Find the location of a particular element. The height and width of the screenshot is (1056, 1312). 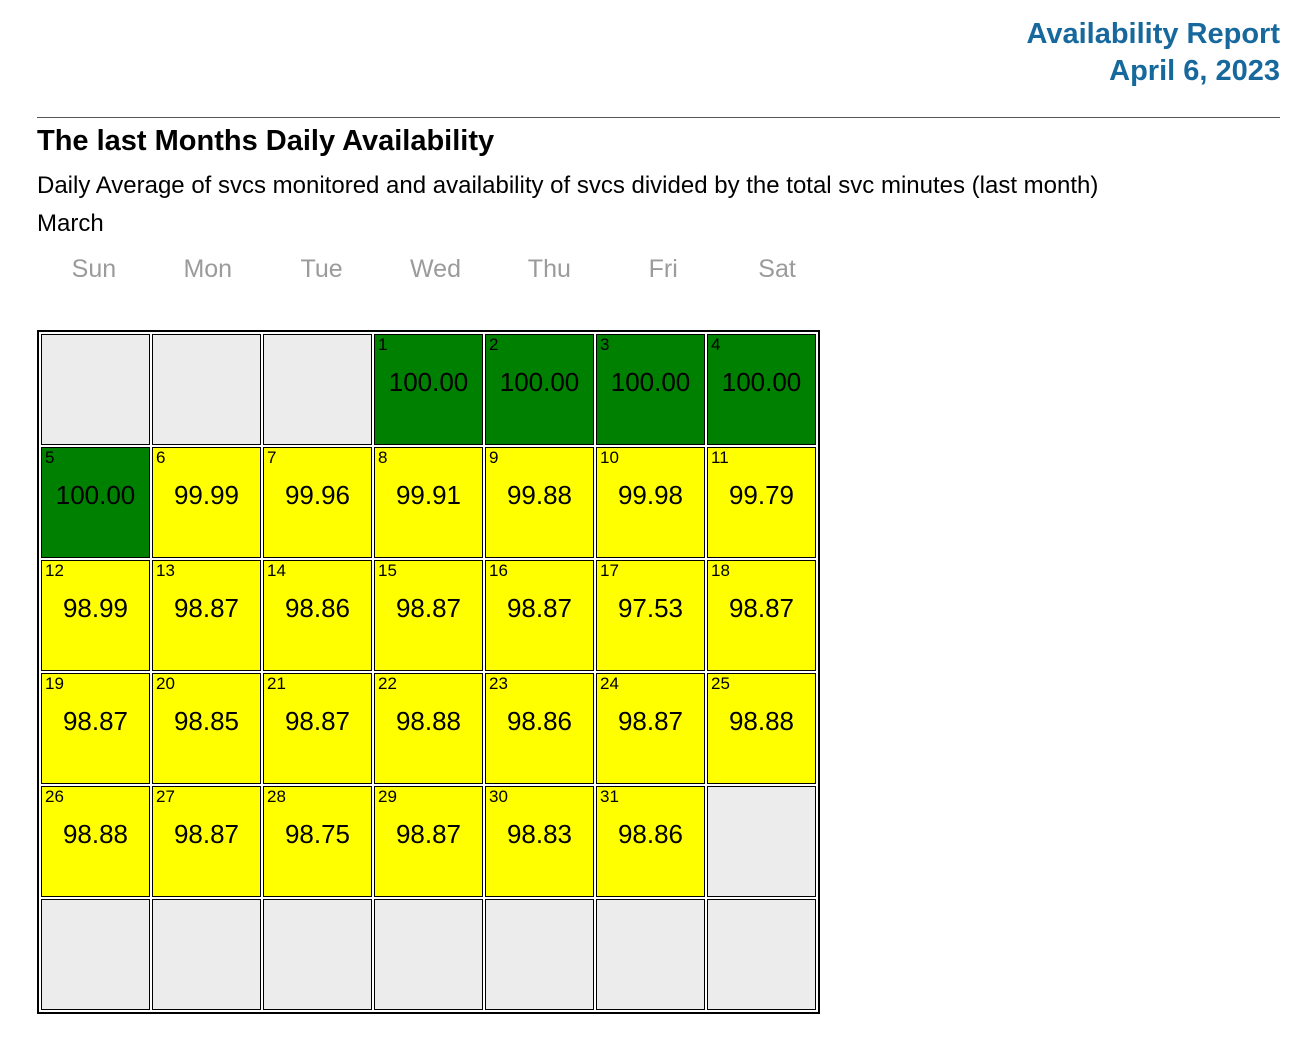

availability-value: 99.79 is located at coordinates (761, 495).